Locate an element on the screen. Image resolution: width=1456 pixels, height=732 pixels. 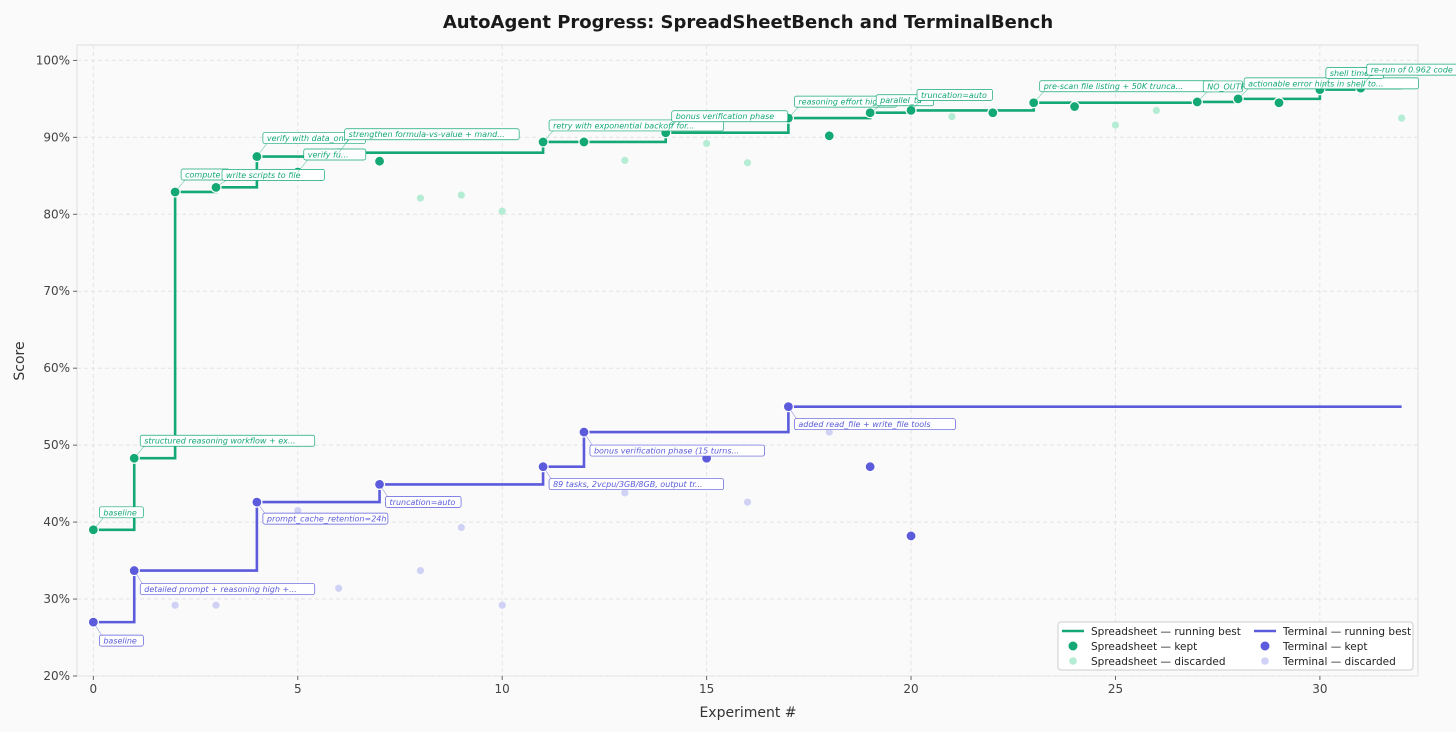
y-tick-label: 60% is located at coordinates (56, 368).